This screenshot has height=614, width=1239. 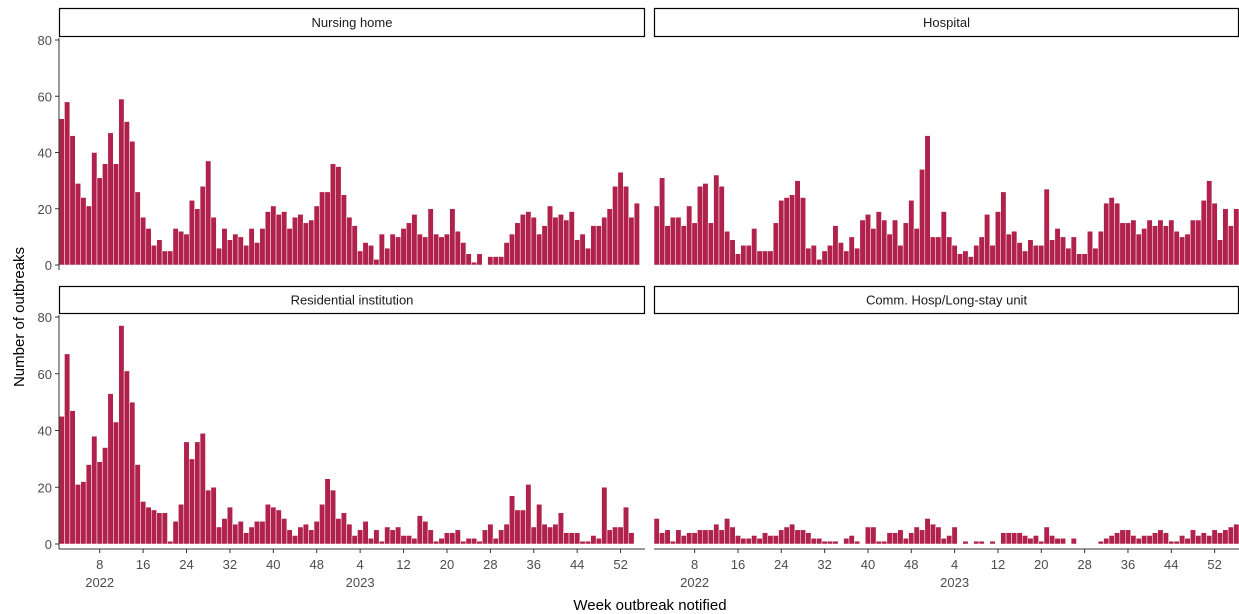 I want to click on x-tick-label: 36, so click(x=534, y=564).